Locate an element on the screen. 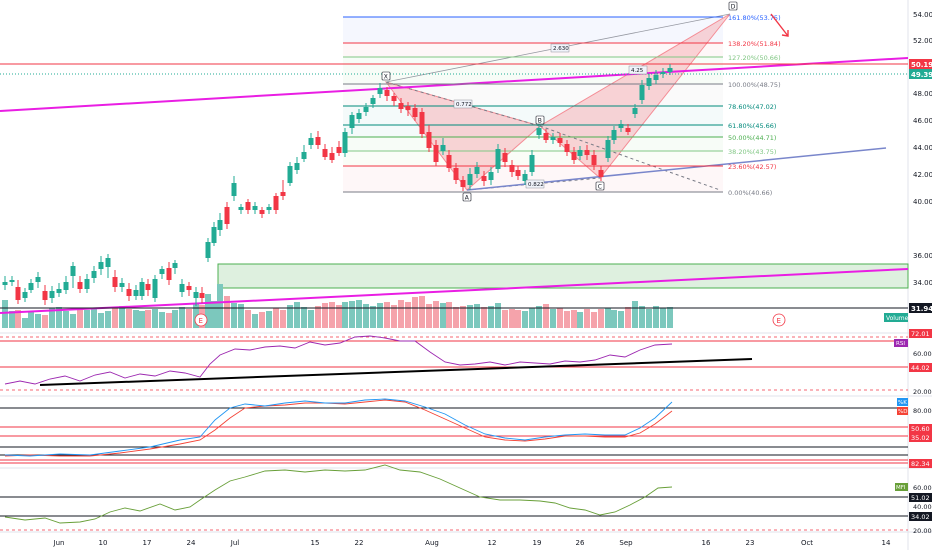 The height and width of the screenshot is (550, 932). fib-level: 61.80%(45.66) is located at coordinates (559, 126).